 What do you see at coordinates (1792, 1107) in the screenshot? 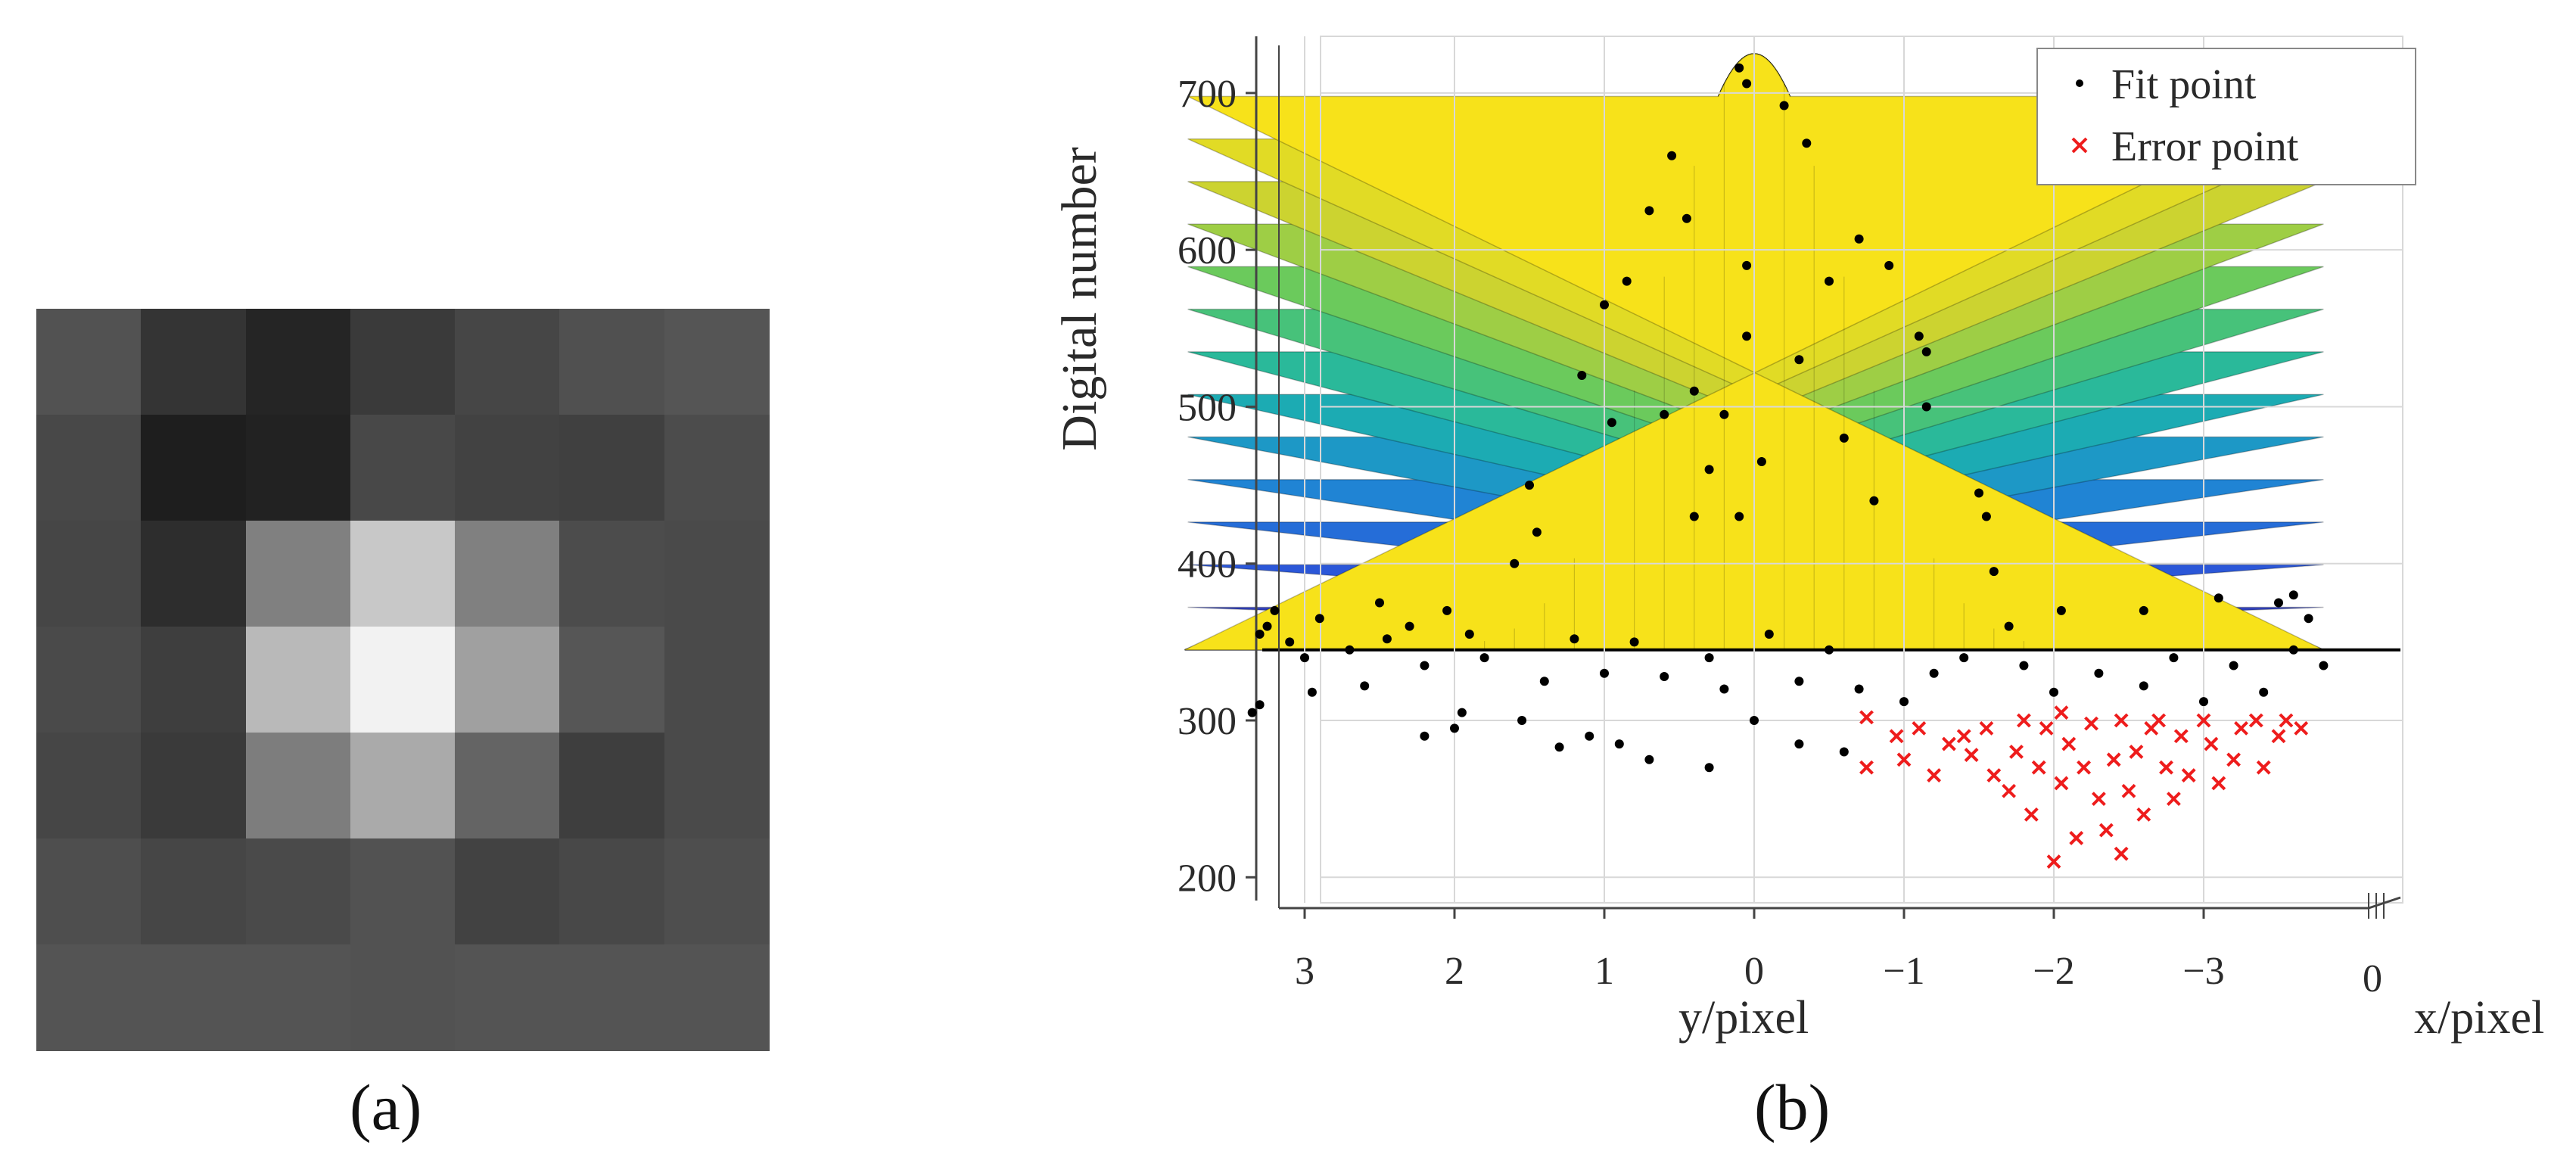
I see `caption-b: (b)` at bounding box center [1792, 1107].